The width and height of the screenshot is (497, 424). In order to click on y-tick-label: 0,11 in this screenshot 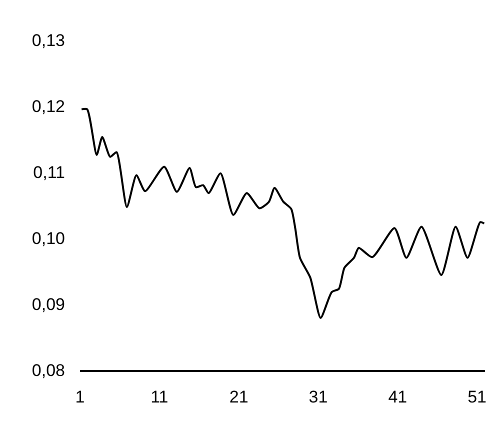, I will do `click(49, 172)`.